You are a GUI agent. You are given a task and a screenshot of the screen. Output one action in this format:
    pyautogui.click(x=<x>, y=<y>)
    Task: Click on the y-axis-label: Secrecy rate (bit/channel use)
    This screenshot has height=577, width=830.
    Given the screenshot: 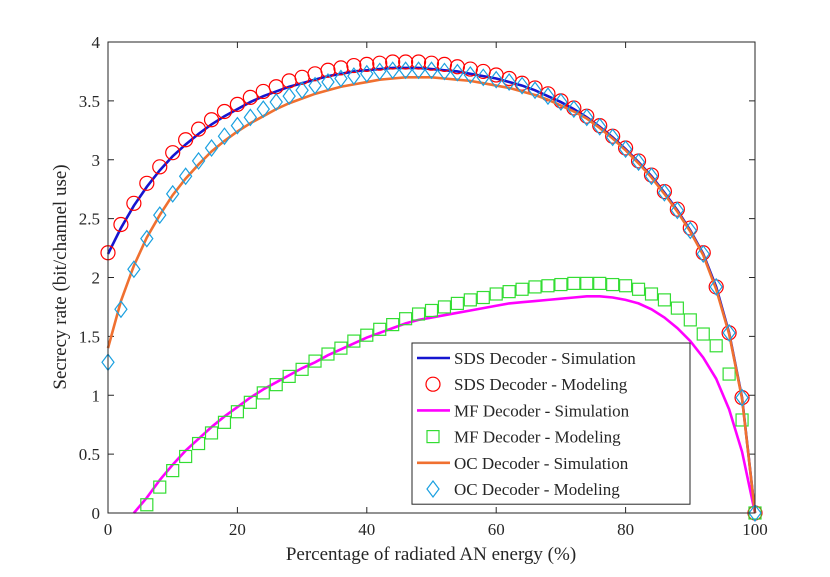 What is the action you would take?
    pyautogui.click(x=60, y=276)
    